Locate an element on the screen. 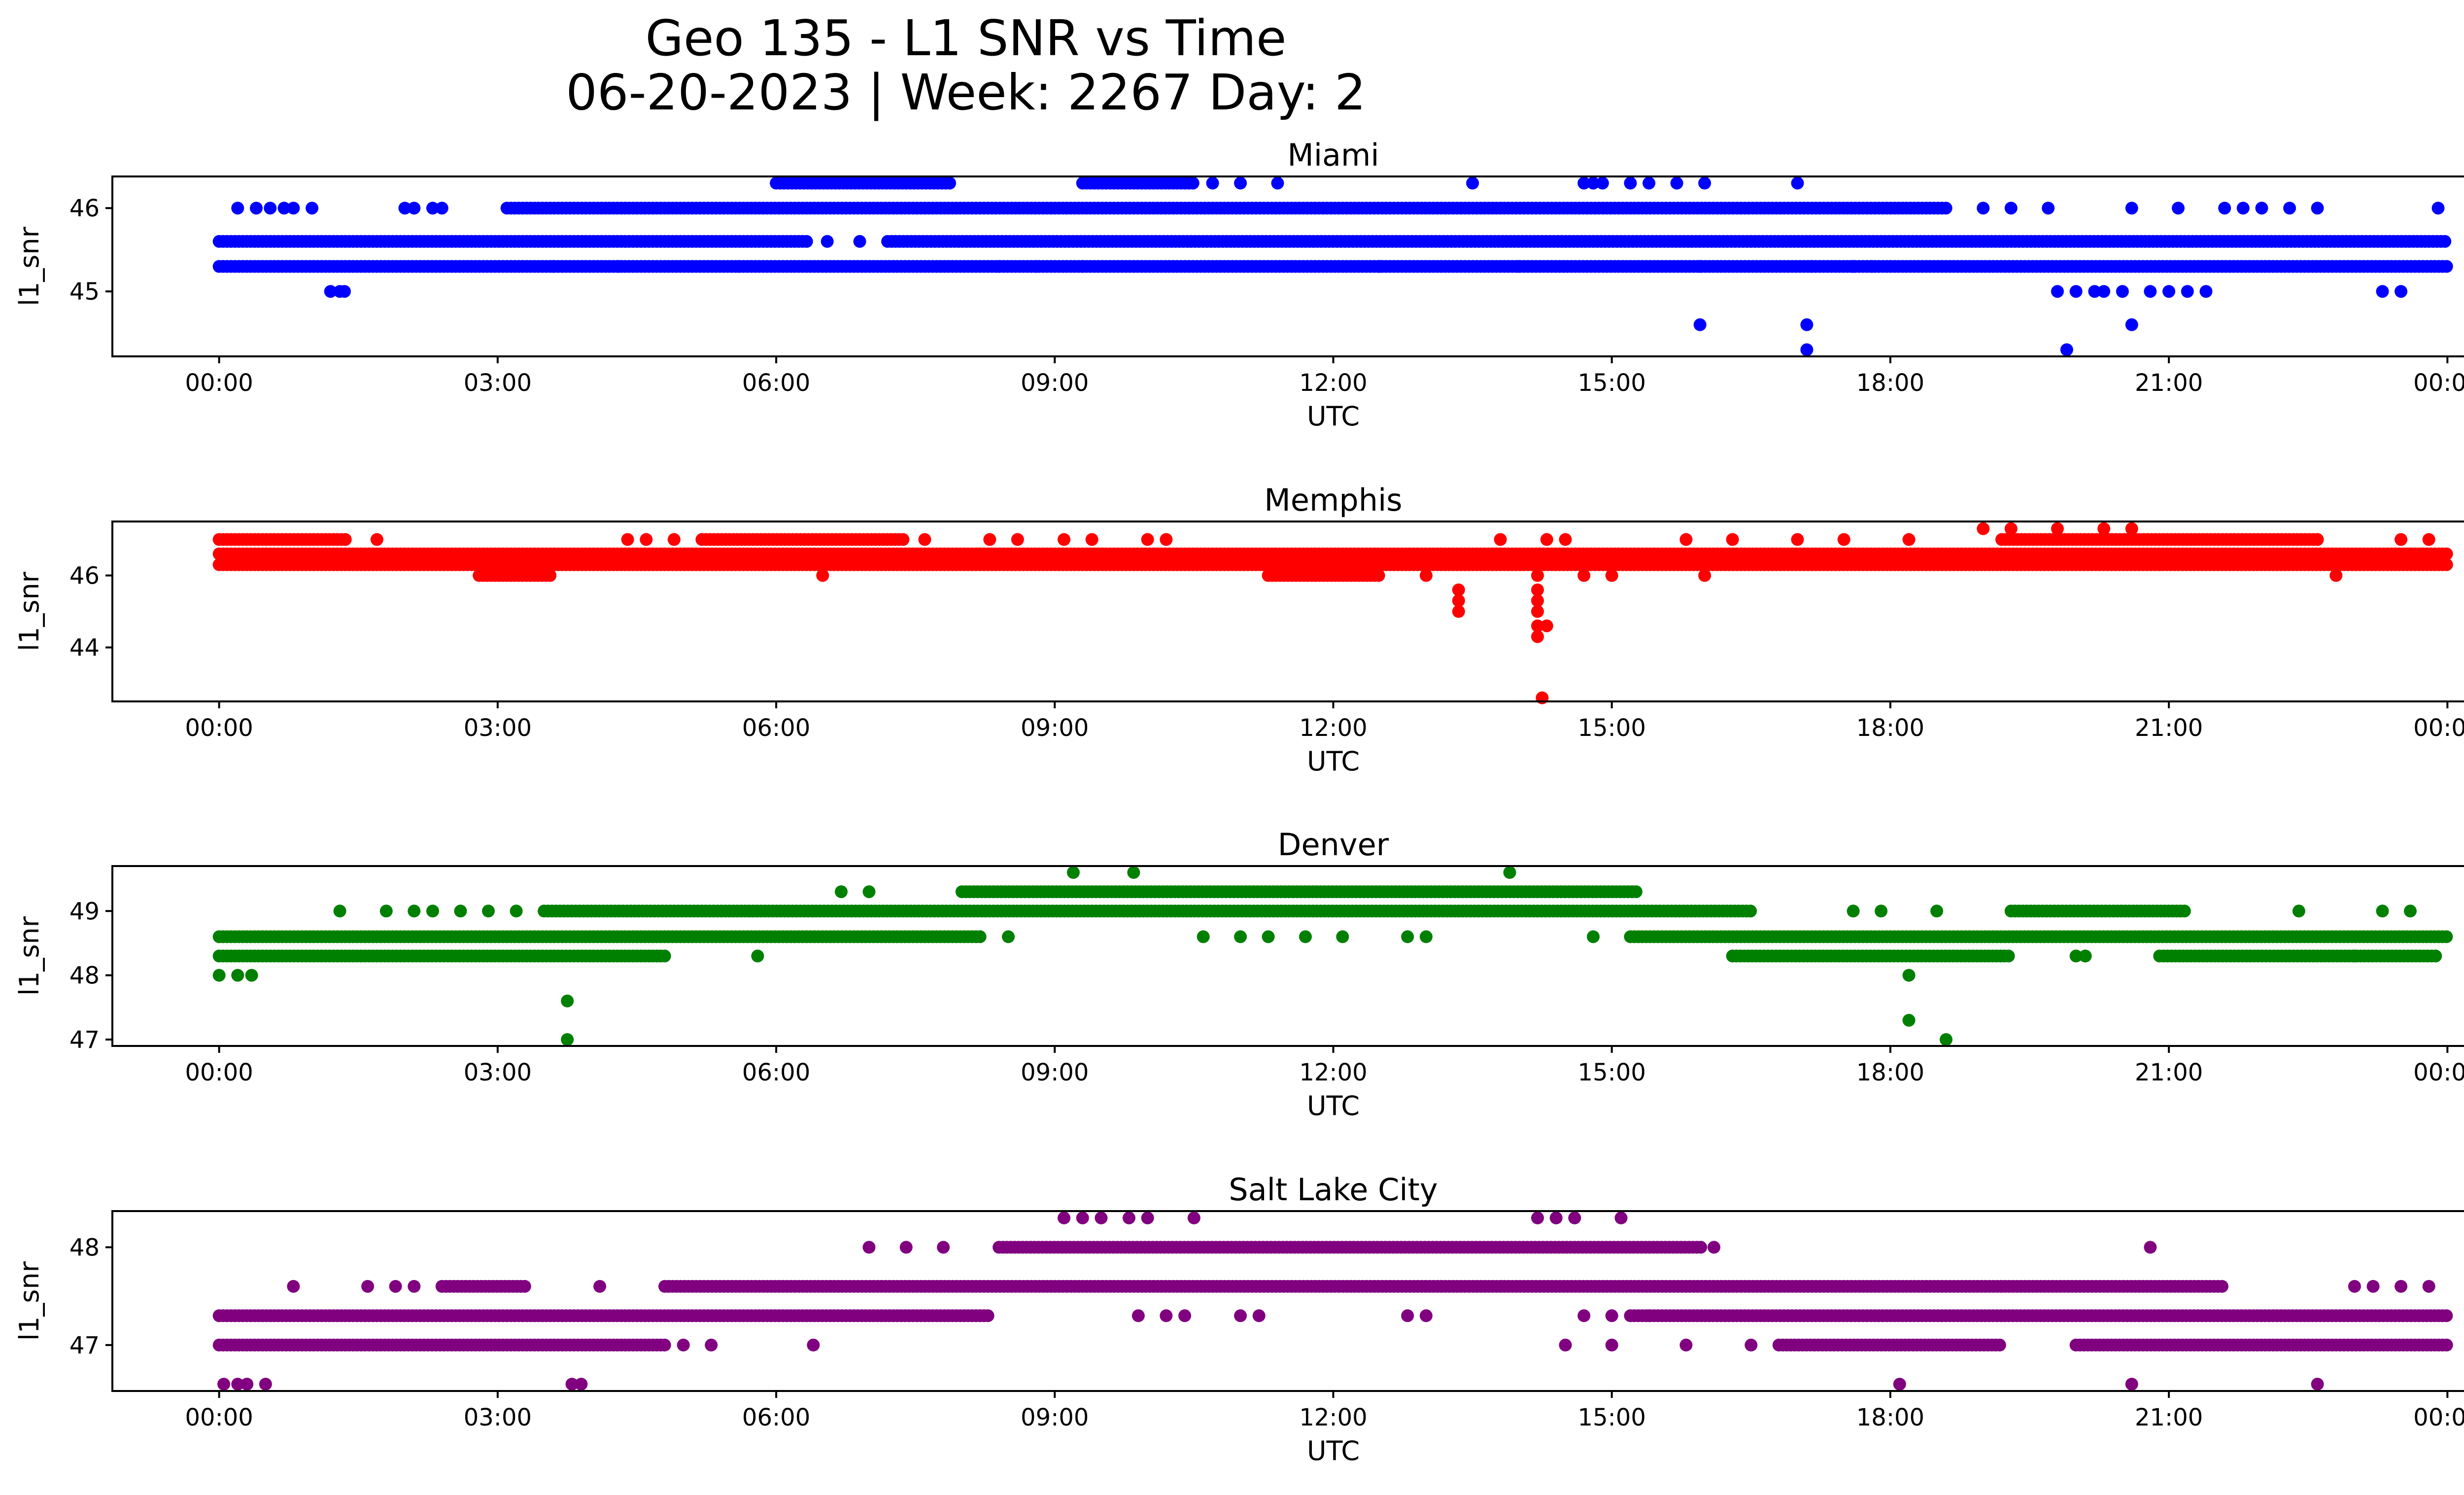 The height and width of the screenshot is (1495, 2464). y-tick-label: 45 is located at coordinates (84, 292).